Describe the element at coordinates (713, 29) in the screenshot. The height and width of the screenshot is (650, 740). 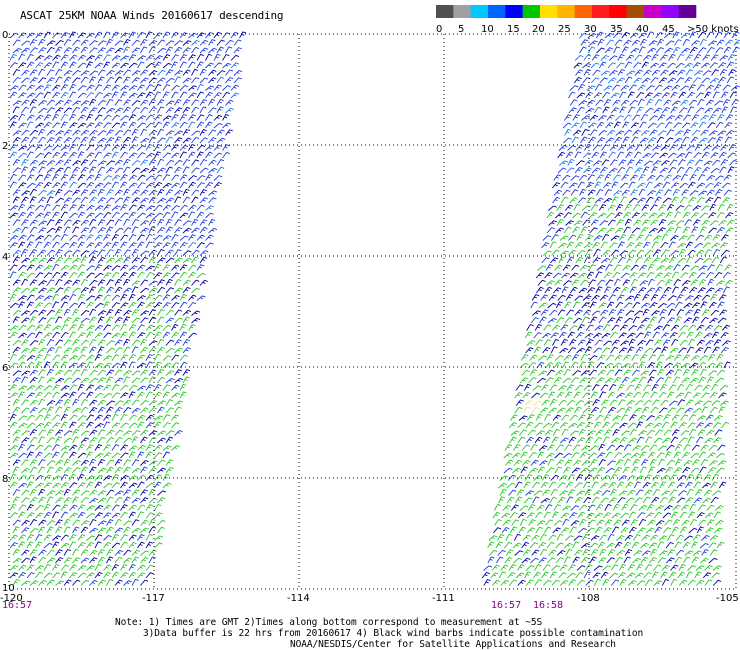
I see `legend-label-50: >50 knots` at that location.